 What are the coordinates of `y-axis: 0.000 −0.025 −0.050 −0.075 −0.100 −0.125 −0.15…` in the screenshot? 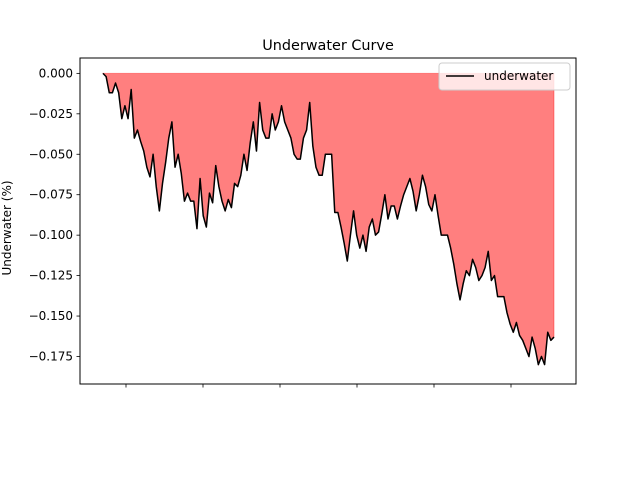 It's located at (54, 214).